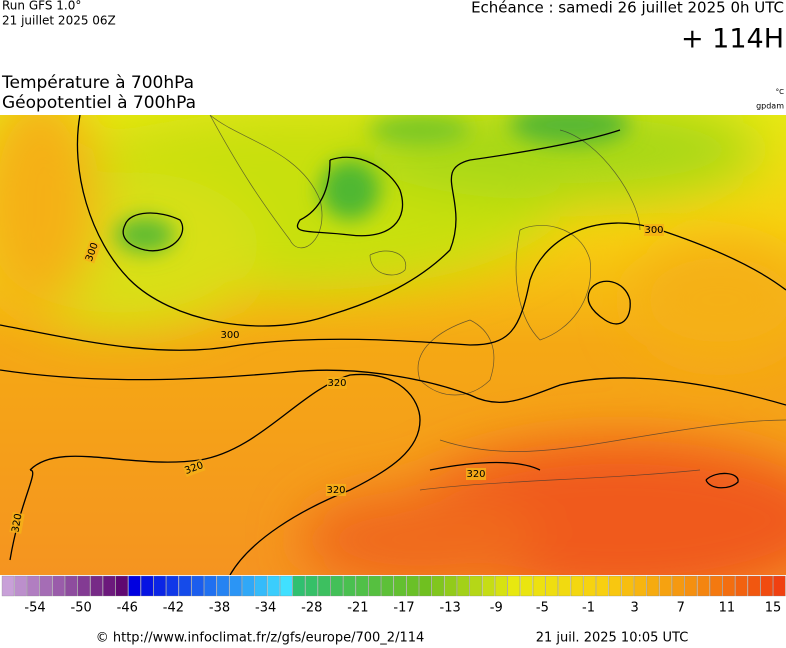 Image resolution: width=786 pixels, height=648 pixels. What do you see at coordinates (450, 608) in the screenshot?
I see `colorbar-label: -13` at bounding box center [450, 608].